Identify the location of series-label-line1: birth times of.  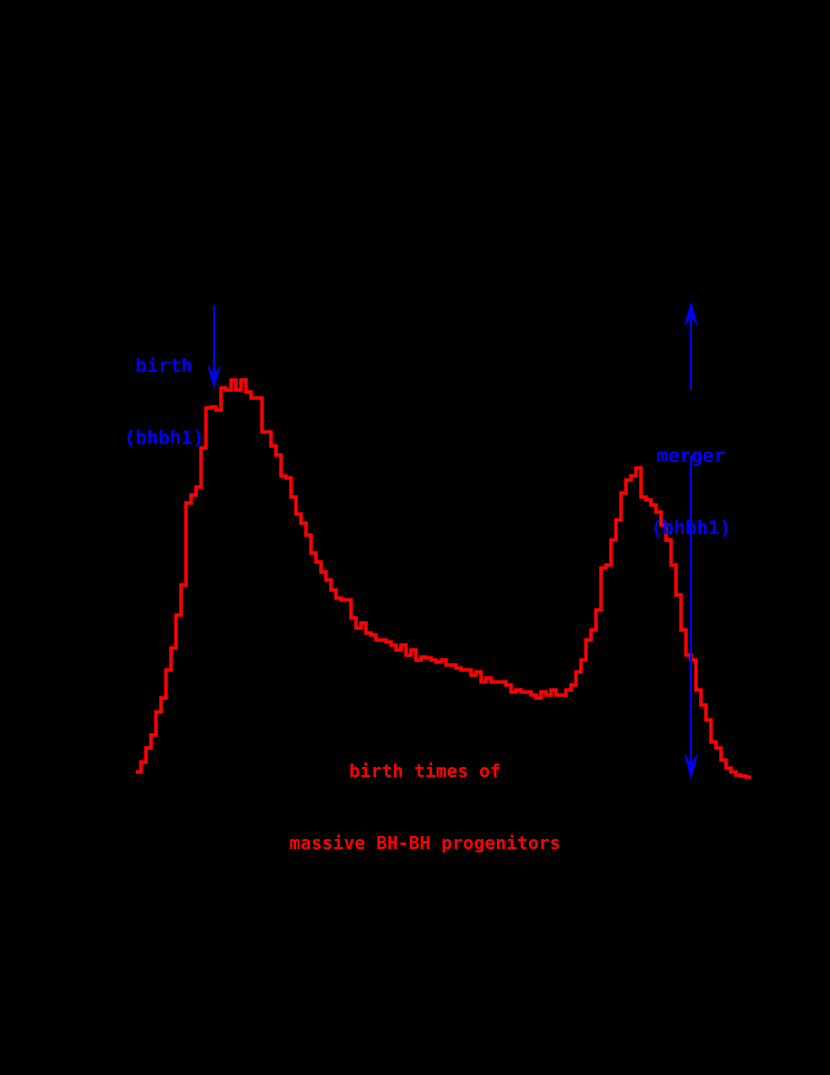
(425, 771).